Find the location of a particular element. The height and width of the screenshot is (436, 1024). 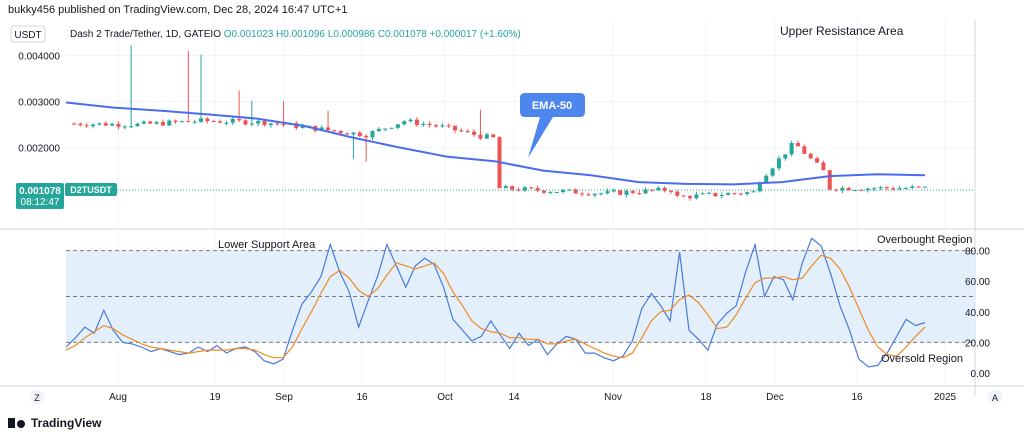

rsi-axis-label: 20.00 is located at coordinates (977, 343).